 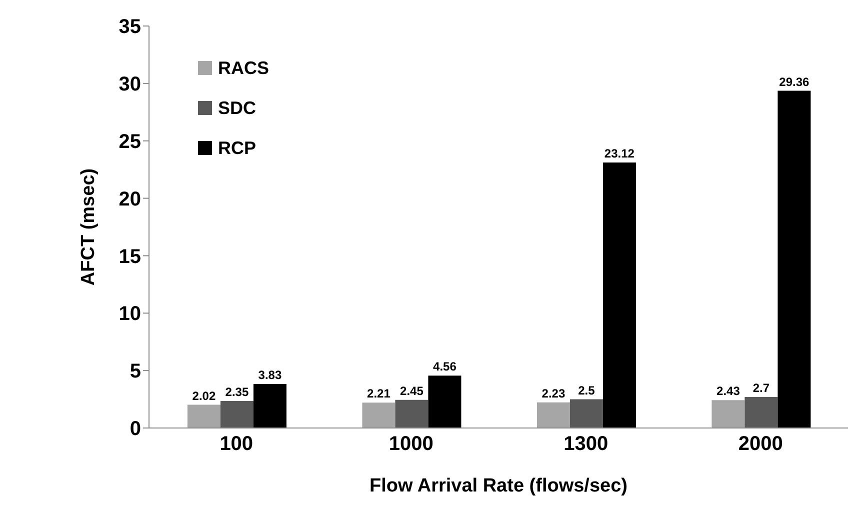 I want to click on data-label: 2.43, so click(x=728, y=391).